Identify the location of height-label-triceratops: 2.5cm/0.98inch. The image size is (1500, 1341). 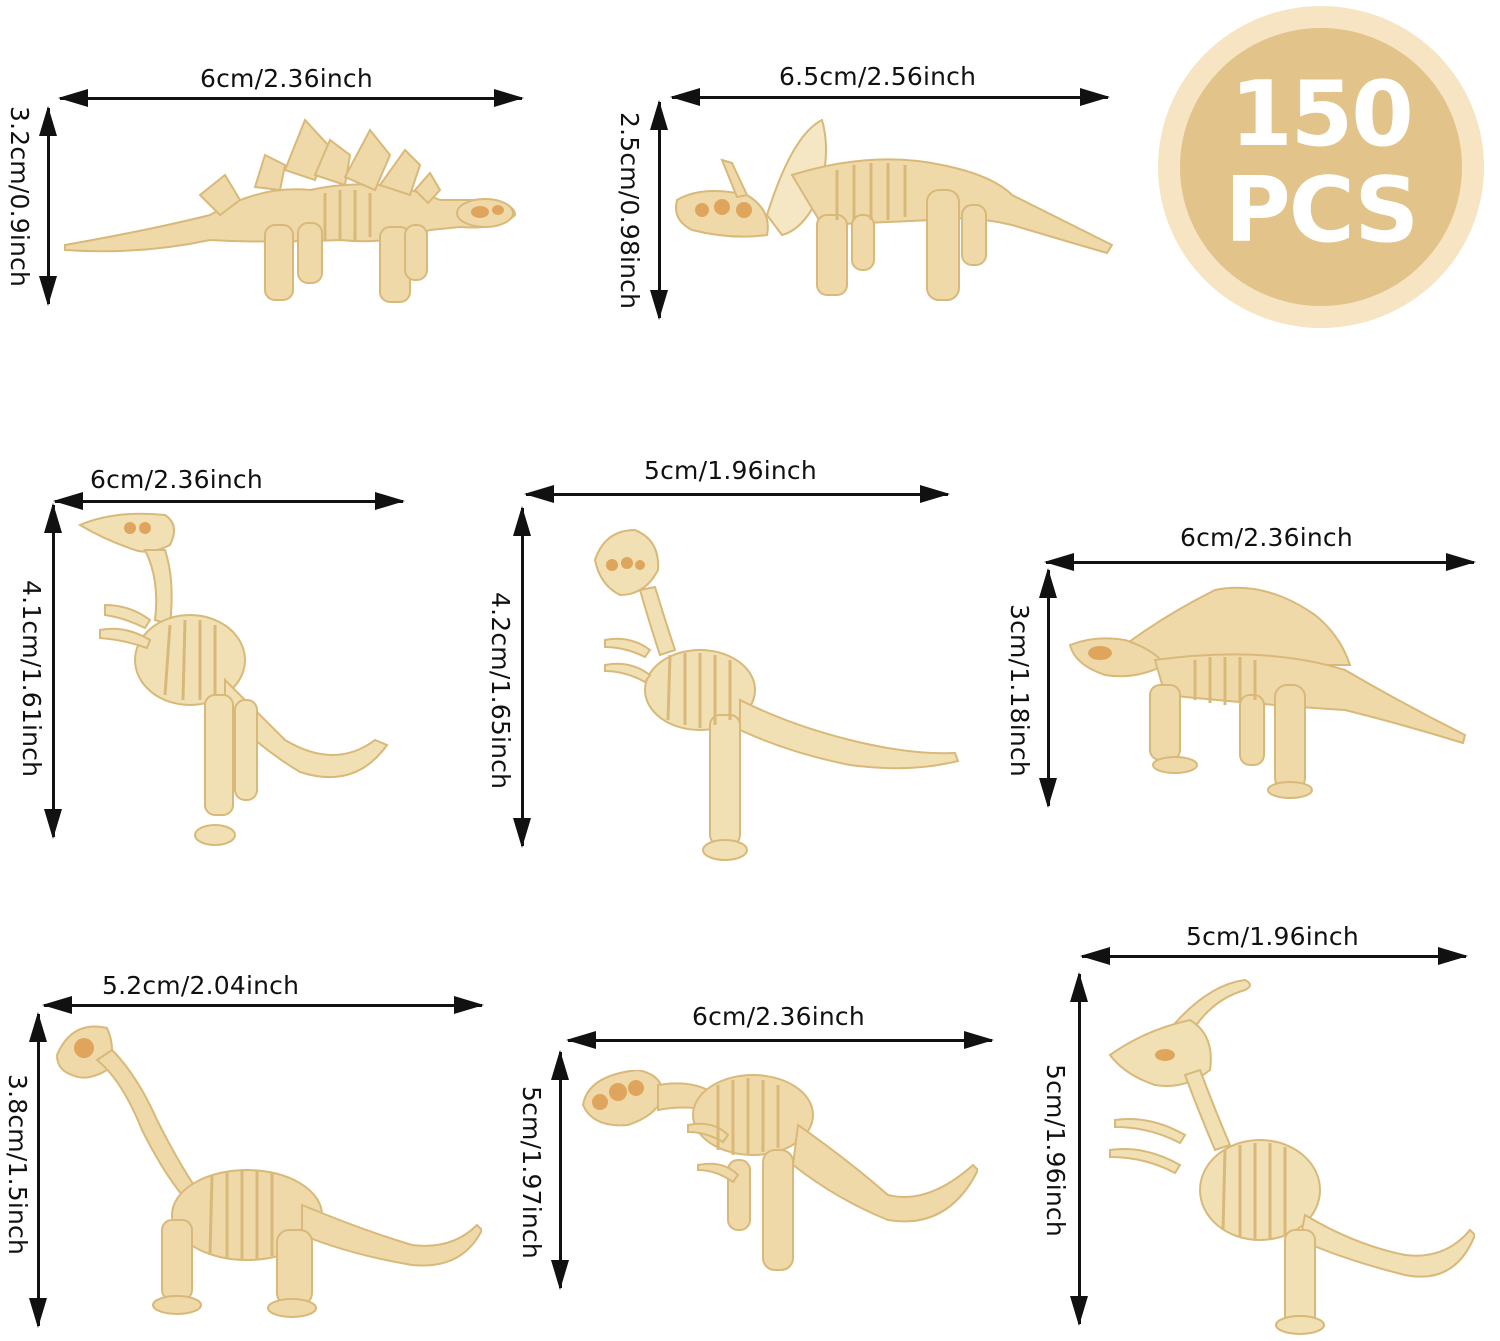
(629, 211).